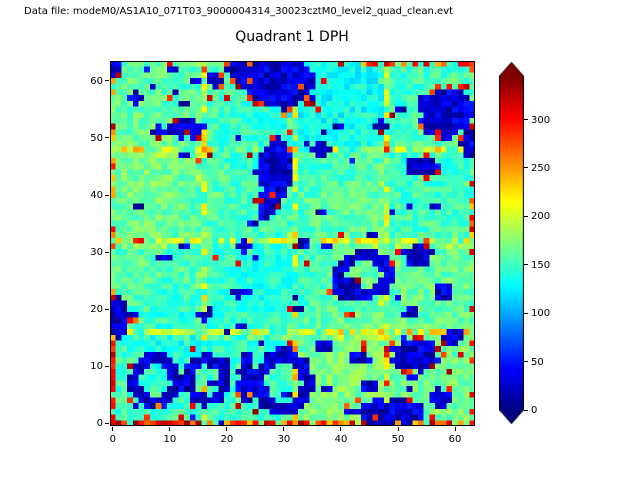 The image size is (640, 480). What do you see at coordinates (96, 310) in the screenshot?
I see `y-tick-label-20: 20` at bounding box center [96, 310].